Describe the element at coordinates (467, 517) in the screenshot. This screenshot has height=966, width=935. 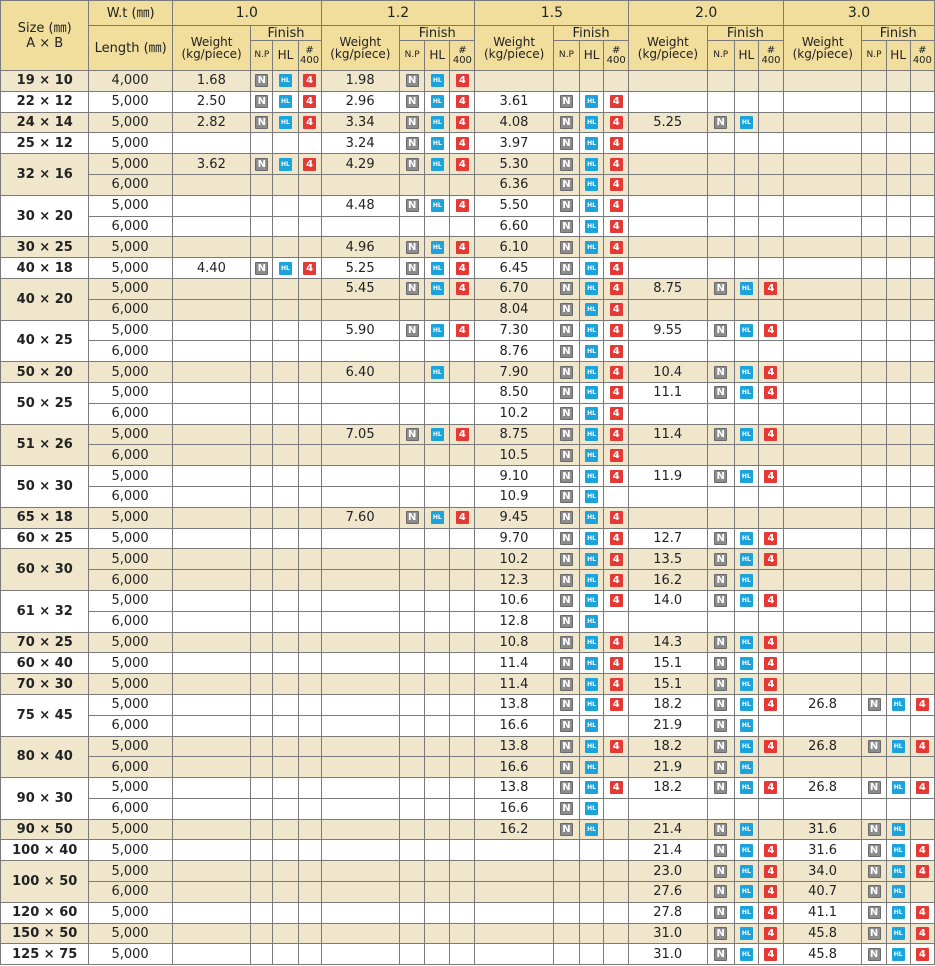
I see `table-row: 65 × 18 5,000 7.60 N HL 4 9.45 N HL 4` at that location.